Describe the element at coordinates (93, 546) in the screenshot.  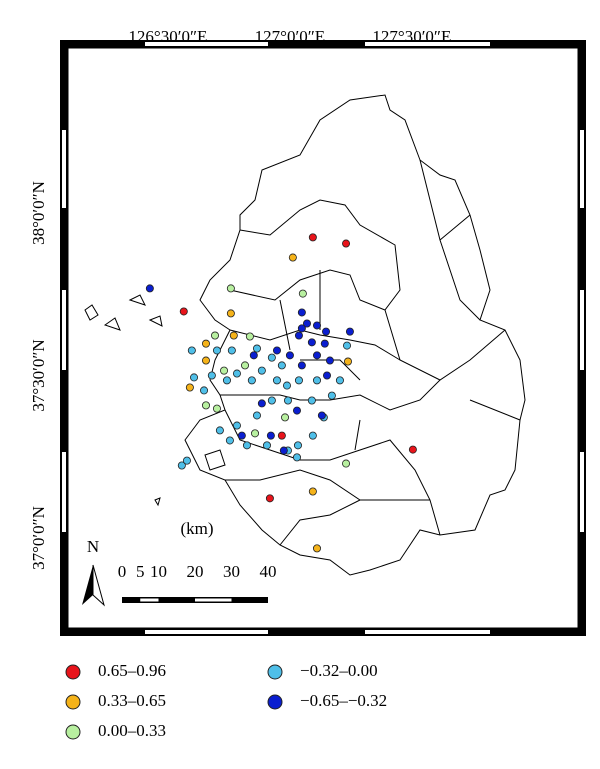
I see `north-label: N` at that location.